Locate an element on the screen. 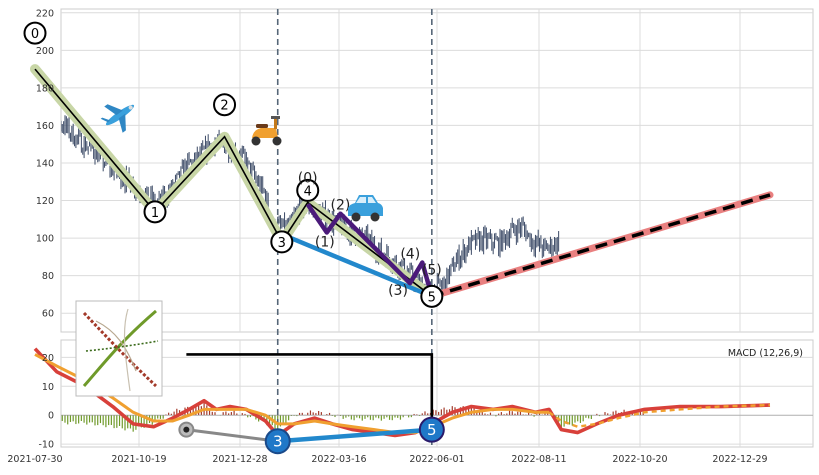  price-tick-label: 160 is located at coordinates (45, 126).